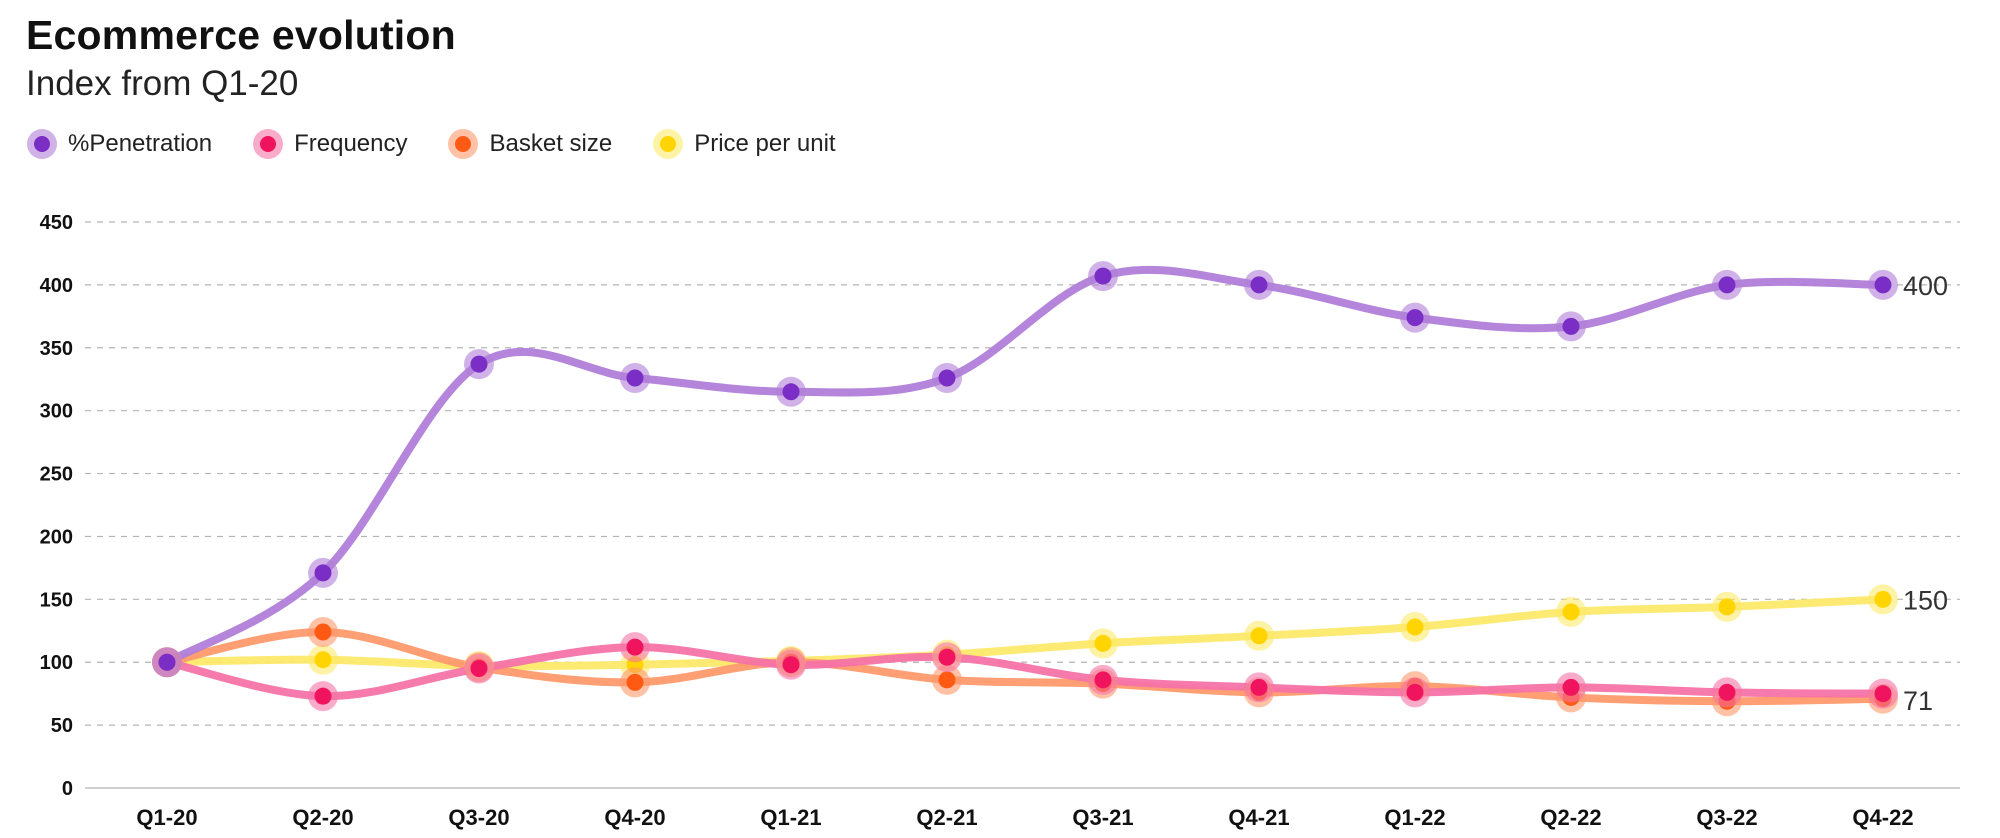  I want to click on x-tick-label-q1-21: Q1-21, so click(790, 817).